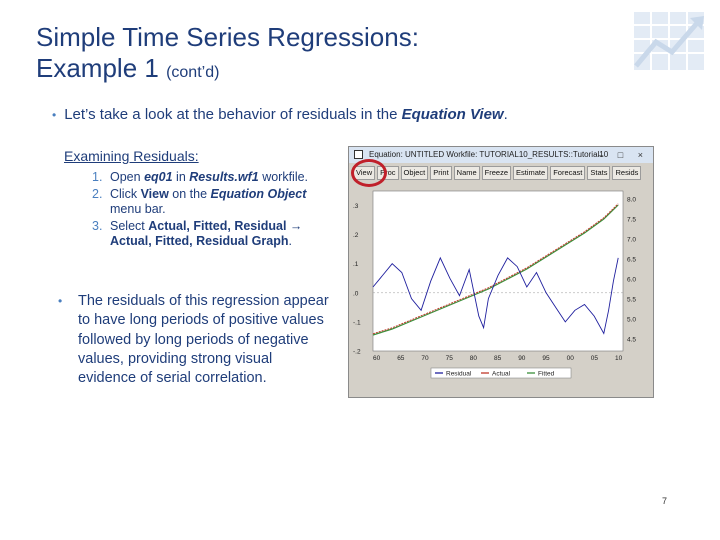  I want to click on toolbar-resids-button: Resids, so click(627, 173).